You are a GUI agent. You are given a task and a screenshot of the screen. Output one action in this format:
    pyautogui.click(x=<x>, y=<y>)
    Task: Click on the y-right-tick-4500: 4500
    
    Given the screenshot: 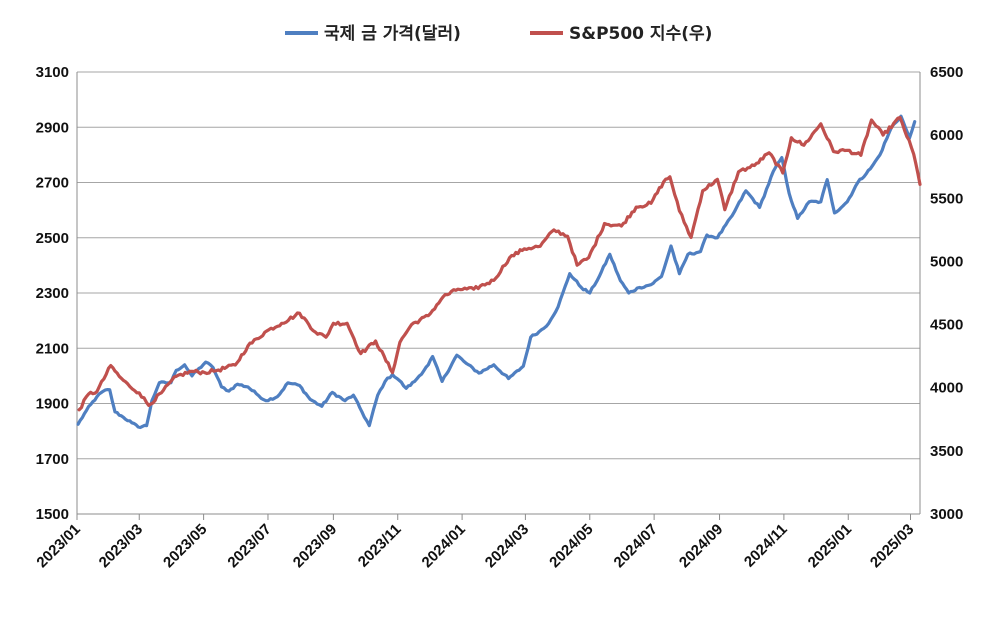 What is the action you would take?
    pyautogui.click(x=946, y=325)
    